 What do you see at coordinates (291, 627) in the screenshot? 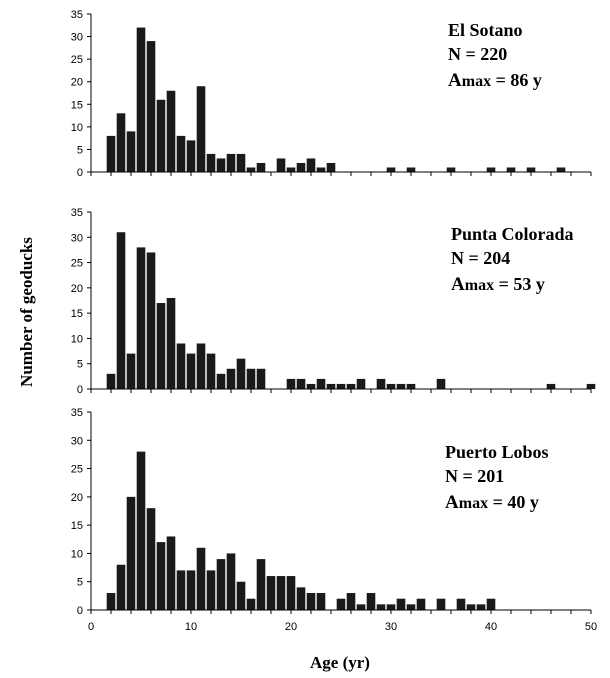
I see `x-tick-label: 20` at bounding box center [291, 627].